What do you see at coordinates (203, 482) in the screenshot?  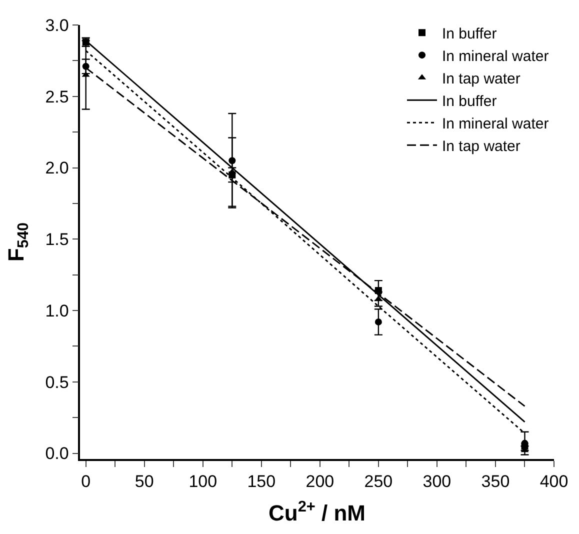 I see `x-tick-label: 100` at bounding box center [203, 482].